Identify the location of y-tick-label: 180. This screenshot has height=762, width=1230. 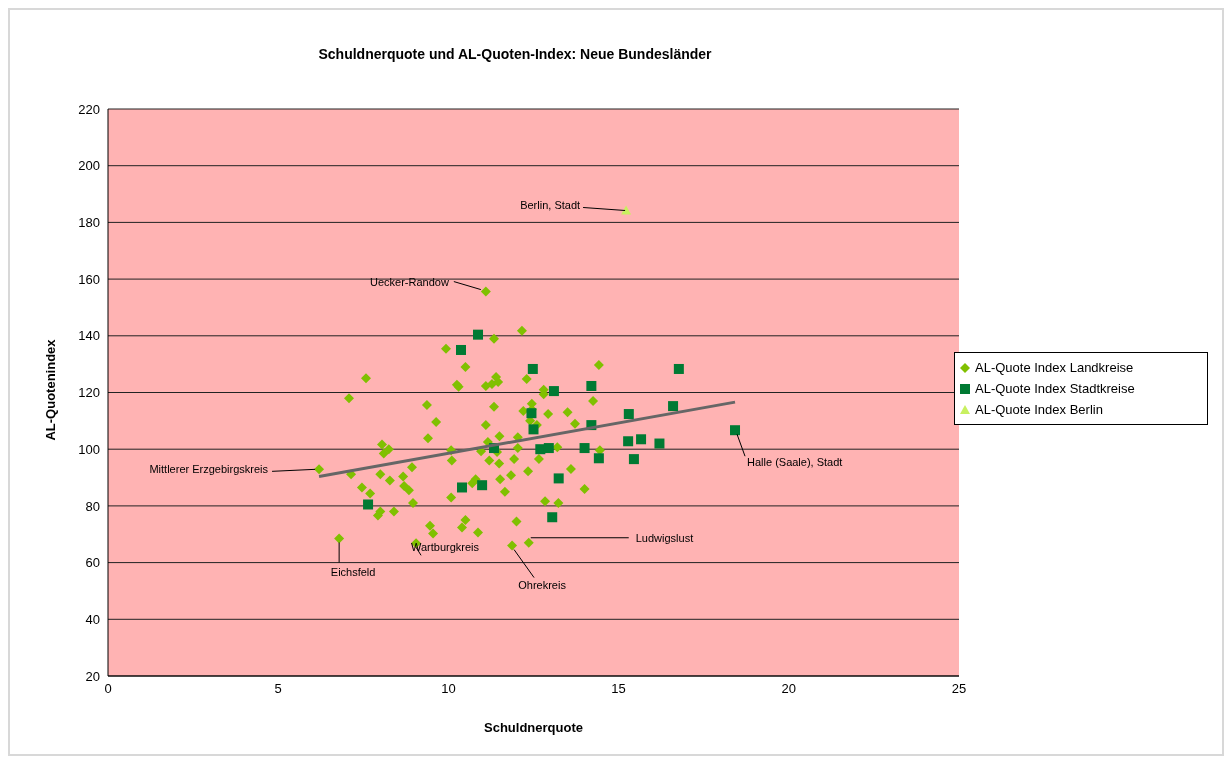
(89, 223).